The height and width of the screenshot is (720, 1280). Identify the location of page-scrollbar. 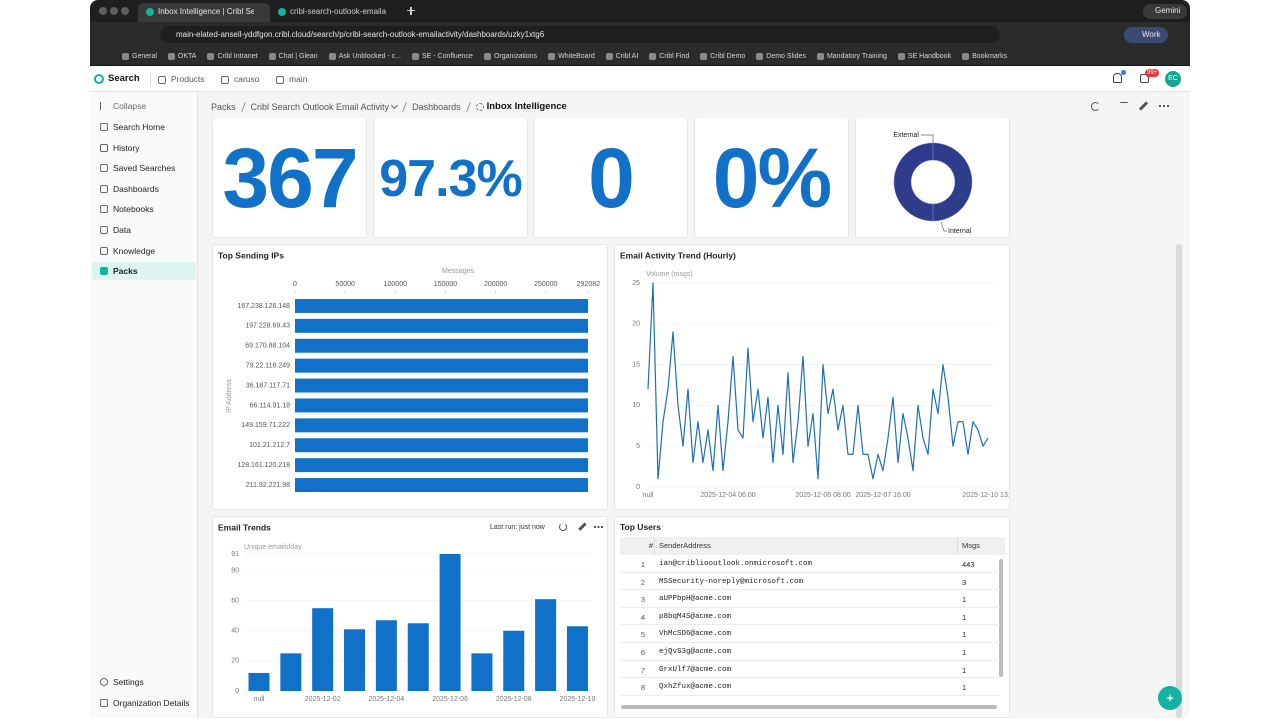
(1179, 481).